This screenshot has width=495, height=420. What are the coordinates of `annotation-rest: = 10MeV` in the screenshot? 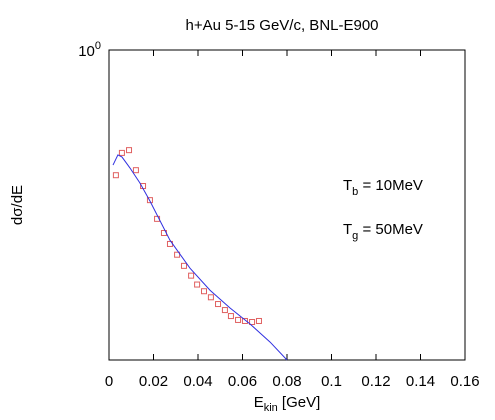 It's located at (390, 185).